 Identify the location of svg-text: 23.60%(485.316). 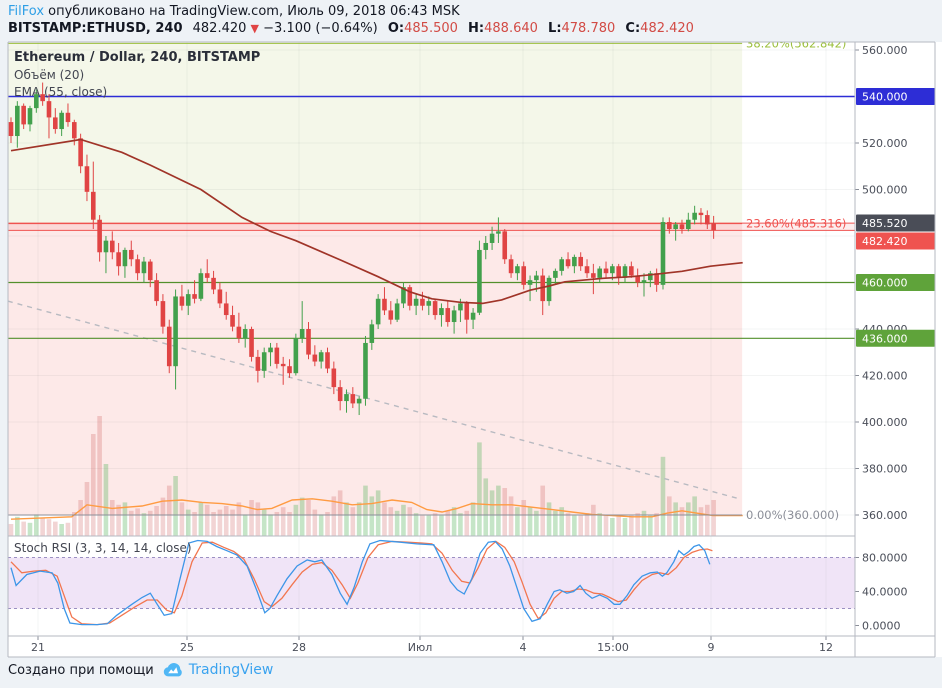
(796, 224).